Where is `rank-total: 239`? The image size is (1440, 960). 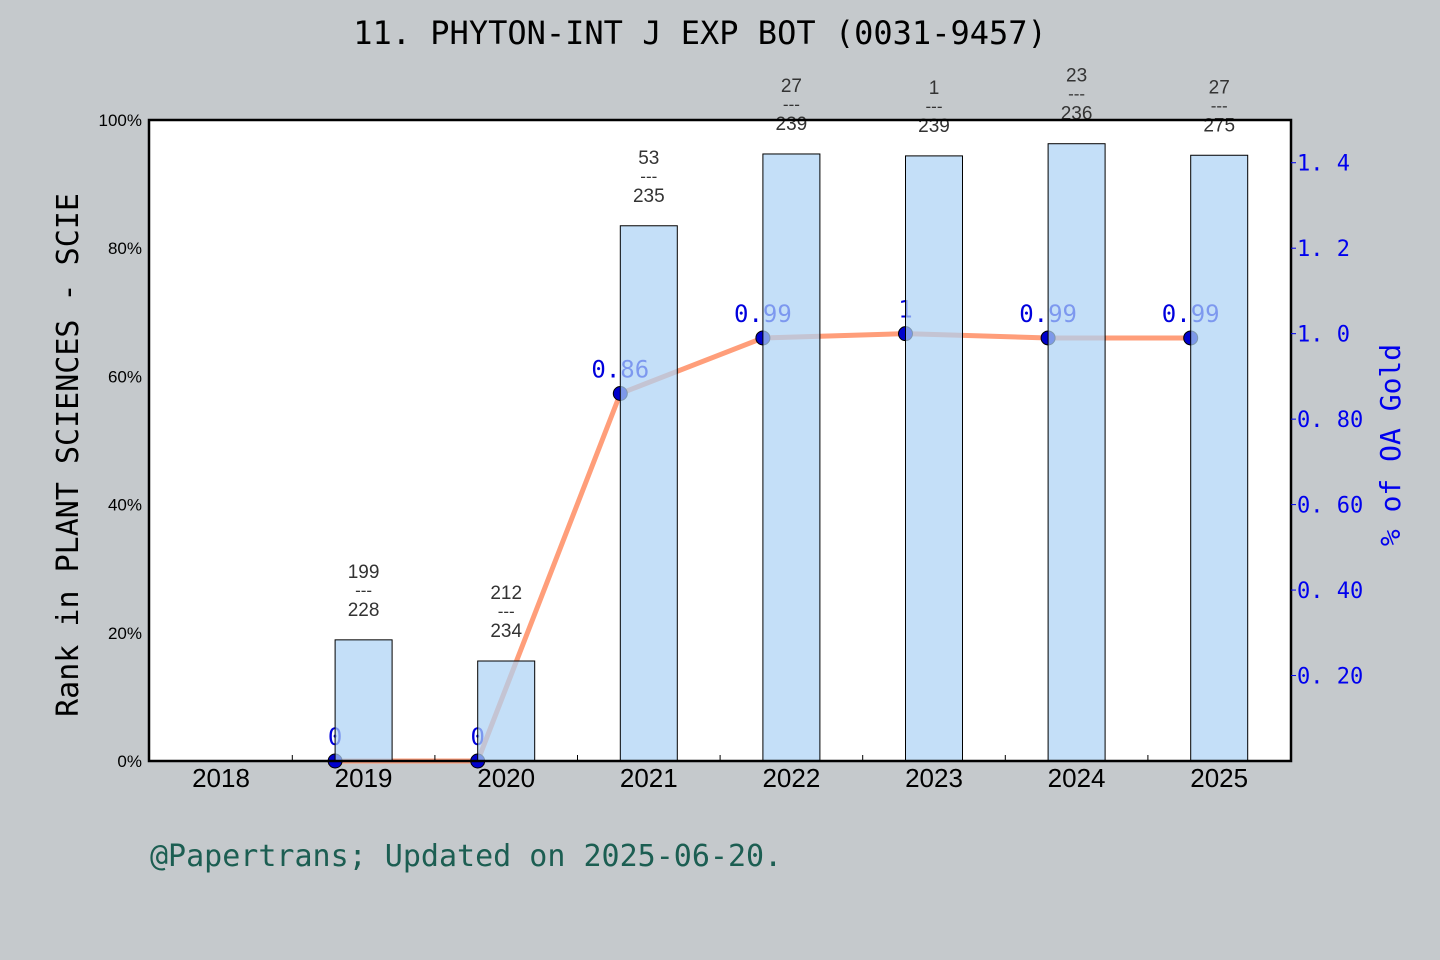
rank-total: 239 is located at coordinates (792, 124).